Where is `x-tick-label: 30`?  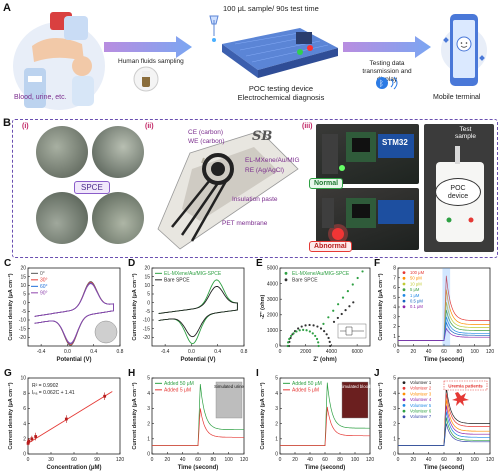
x-tick-label: 30 is located at coordinates (51, 460).